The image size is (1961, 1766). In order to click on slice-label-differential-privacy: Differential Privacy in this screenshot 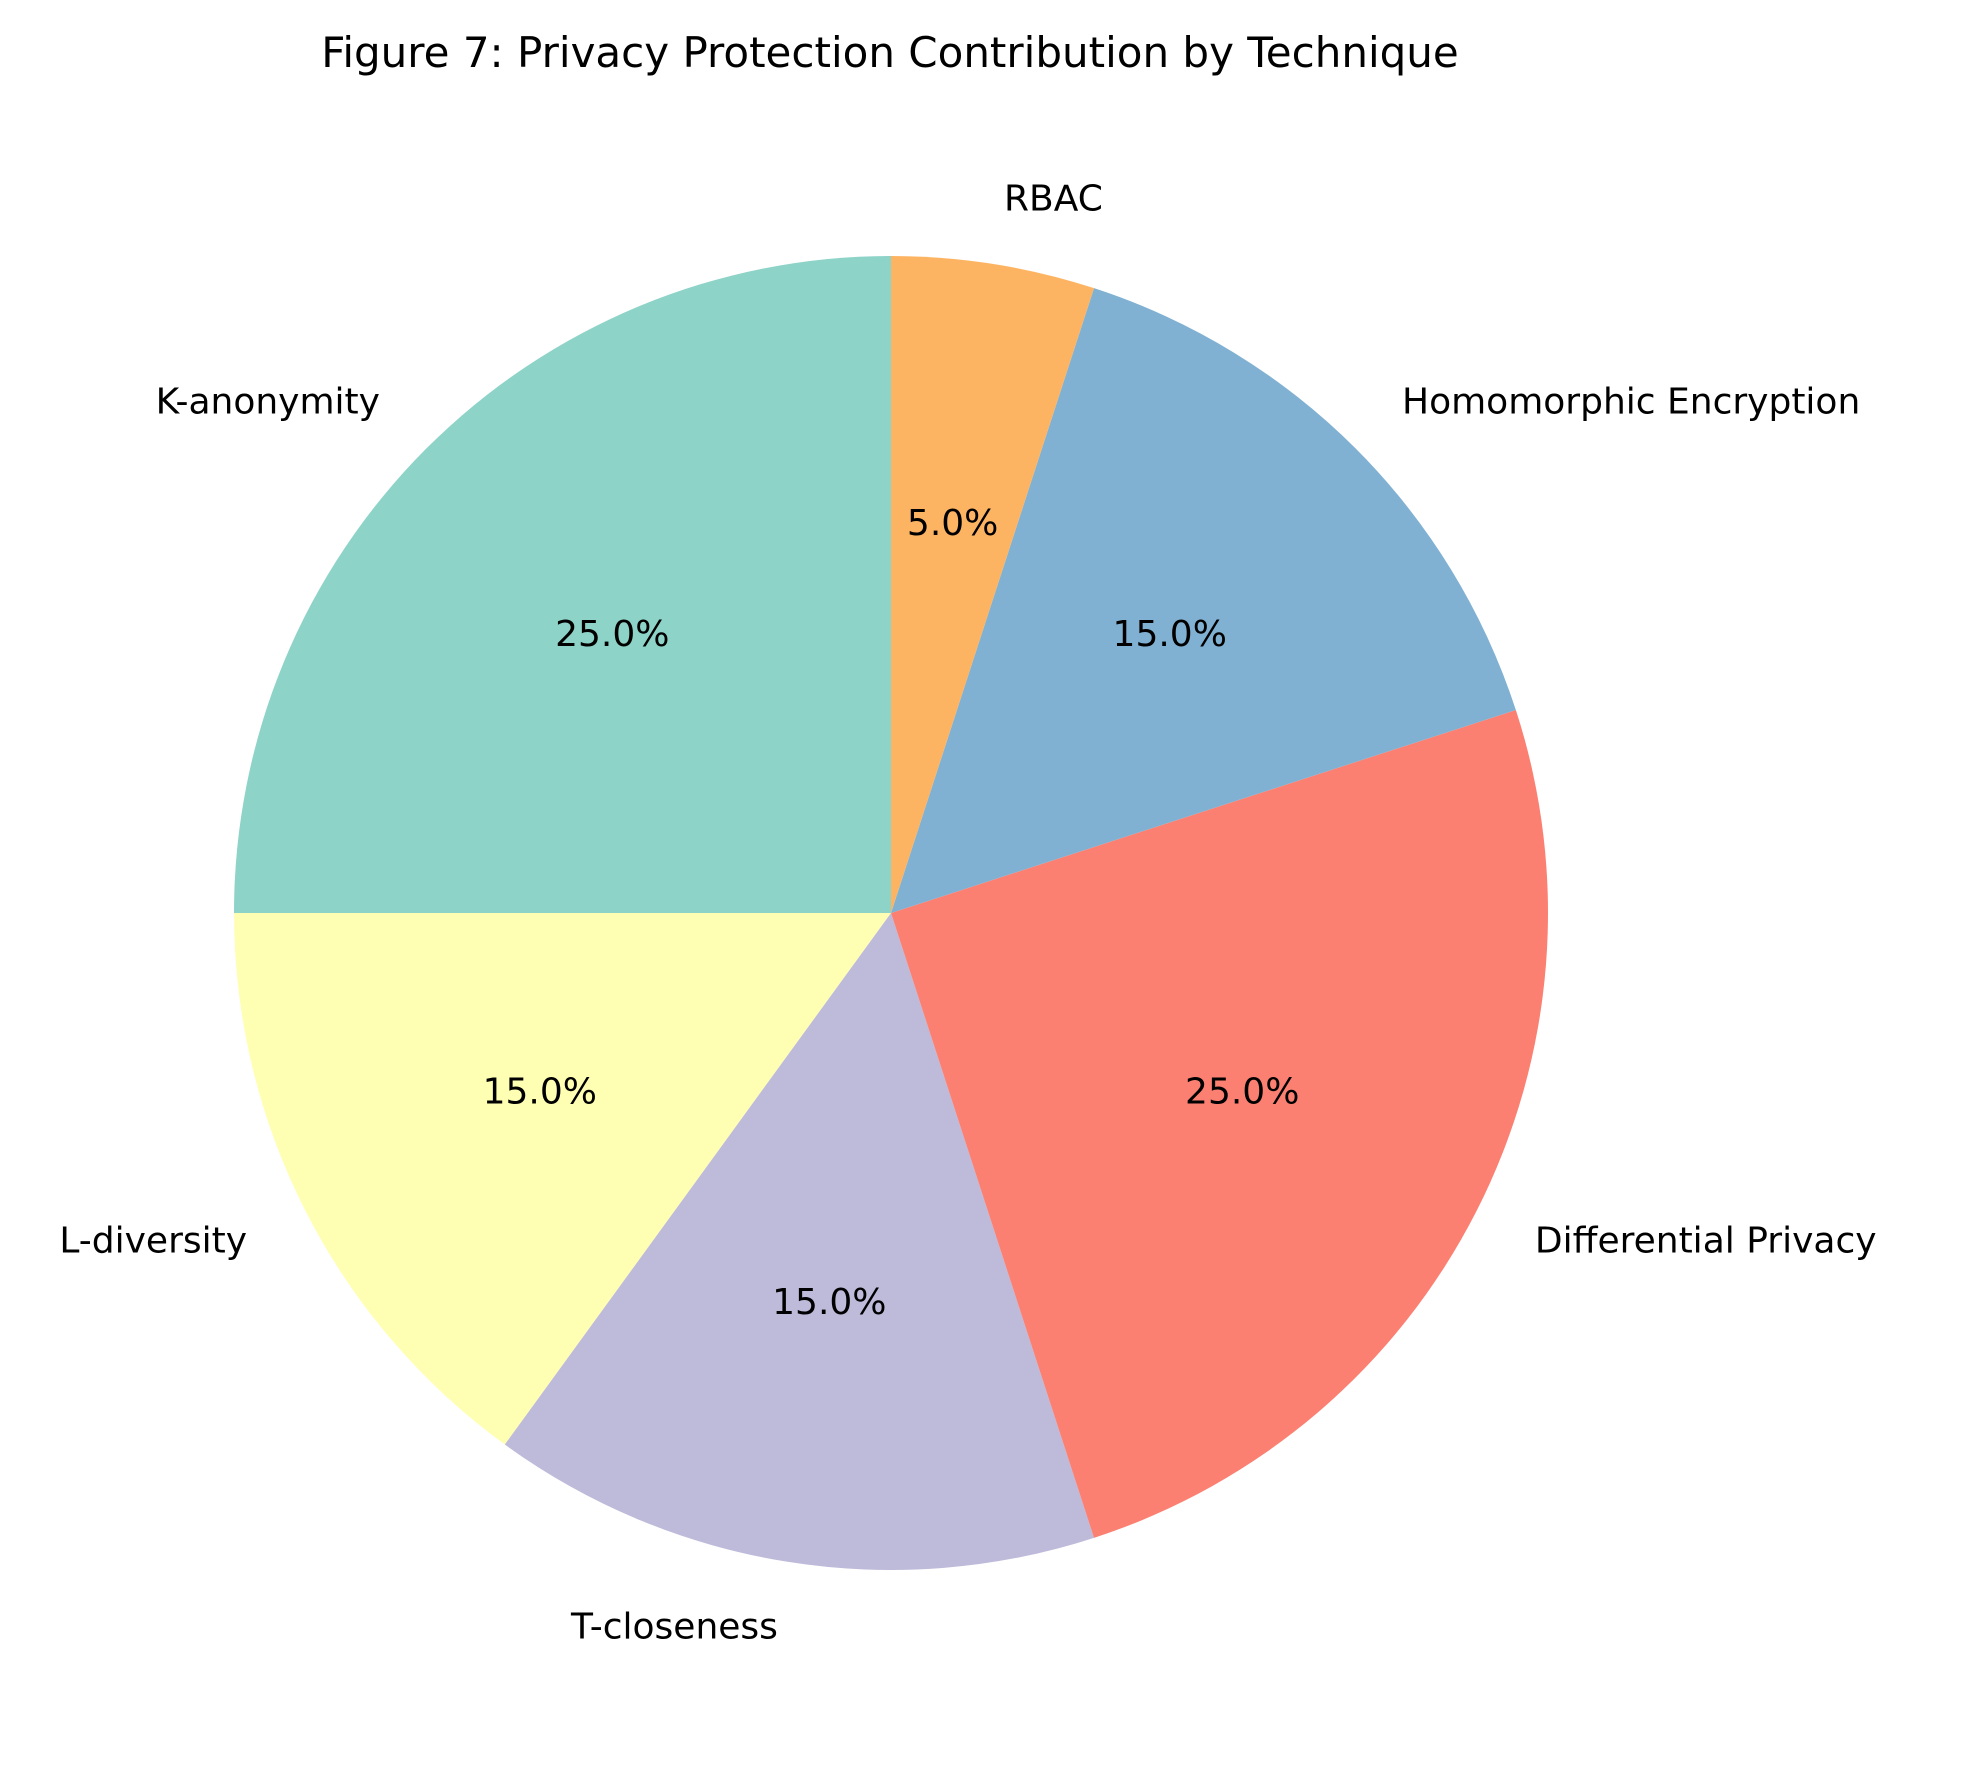, I will do `click(1706, 1241)`.